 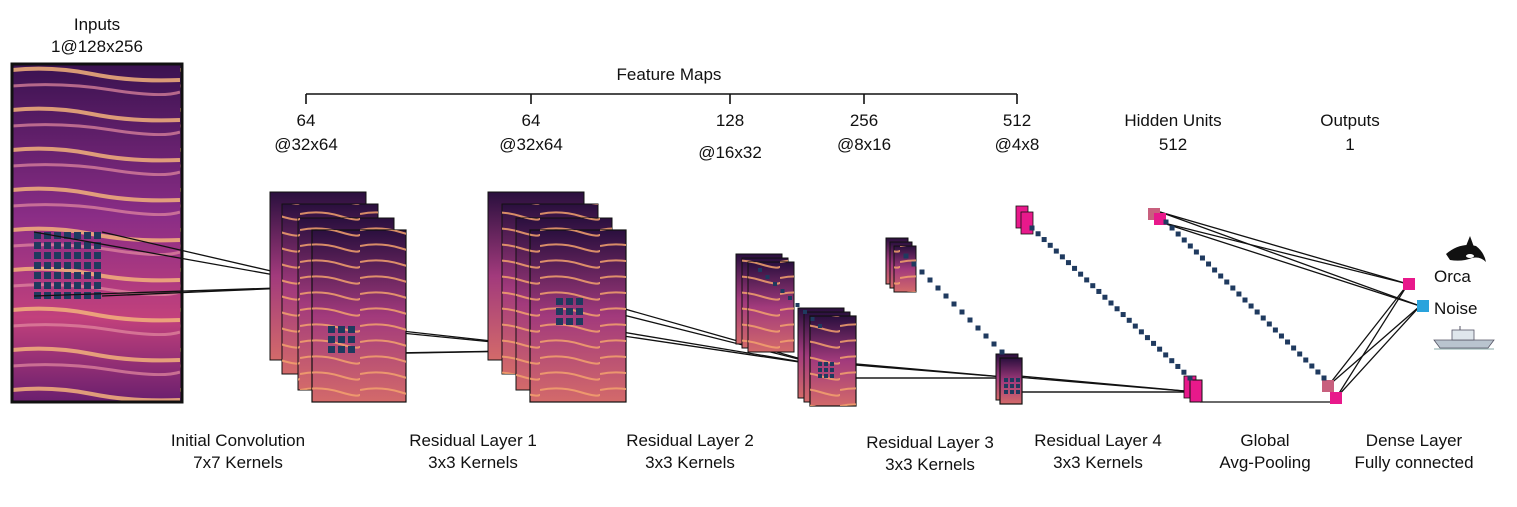 I want to click on map2-kernel-grid, so click(x=569, y=311).